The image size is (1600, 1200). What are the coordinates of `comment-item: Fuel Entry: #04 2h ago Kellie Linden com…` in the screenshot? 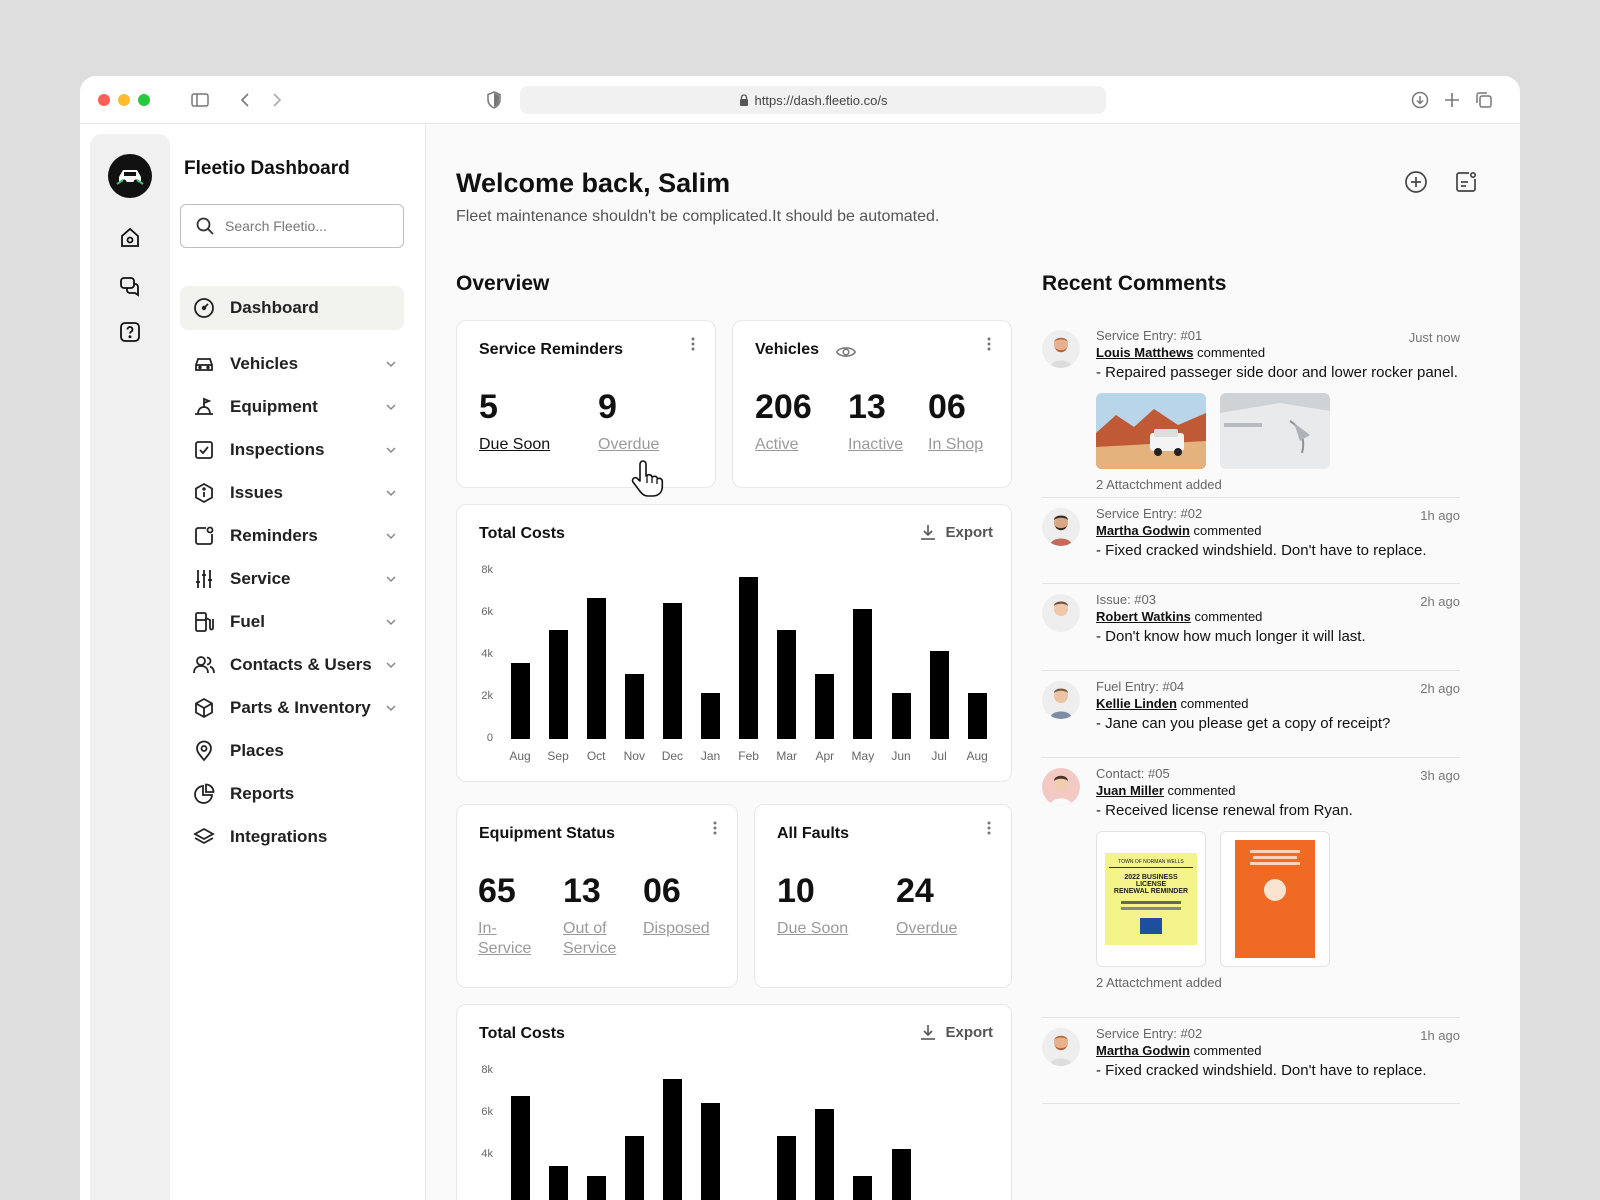 It's located at (1251, 714).